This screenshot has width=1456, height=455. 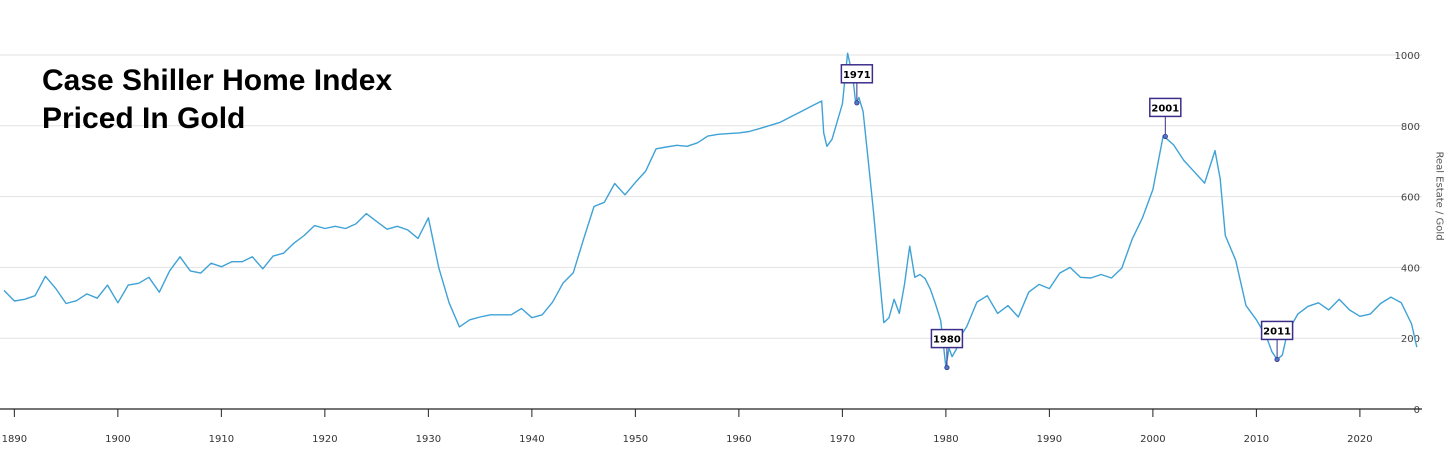 I want to click on x-tick-label: 2020, so click(x=1359, y=439).